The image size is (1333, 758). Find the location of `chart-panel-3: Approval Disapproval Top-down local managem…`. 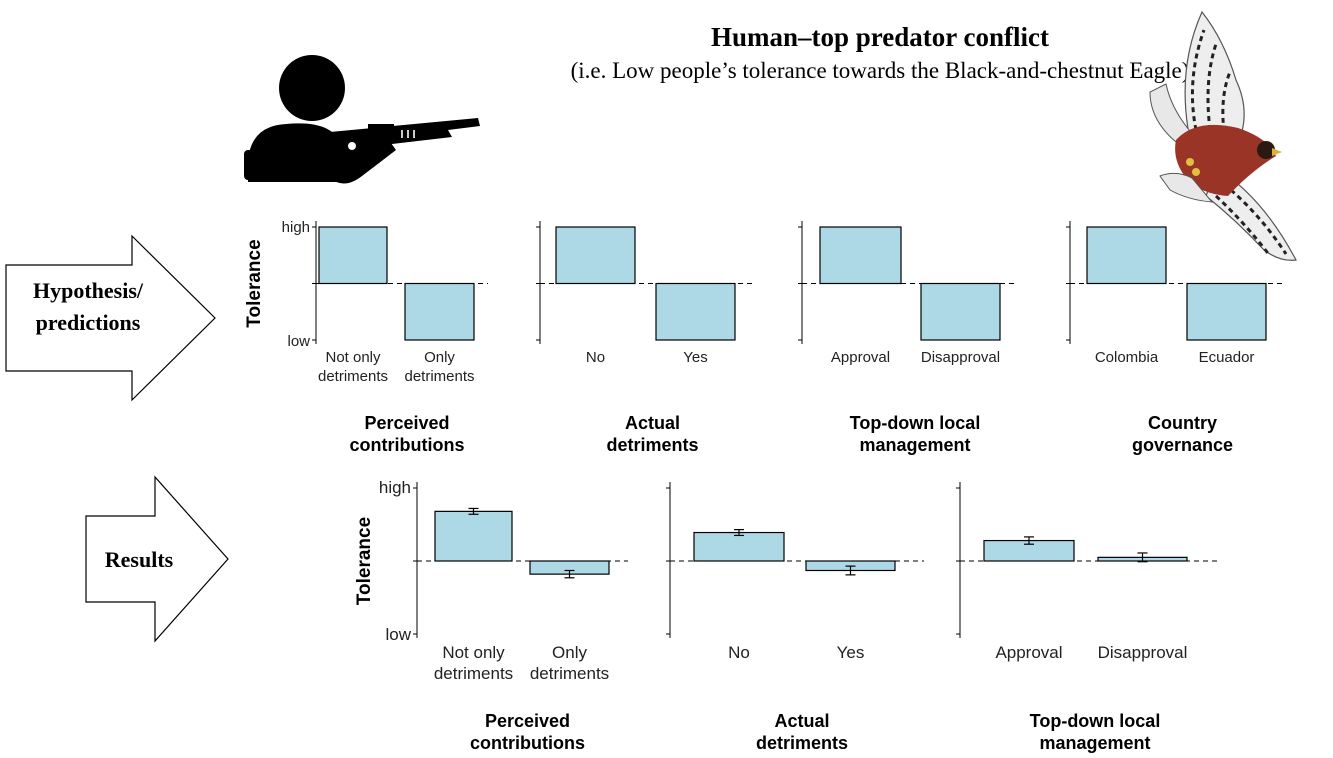

chart-panel-3: Approval Disapproval Top-down local managem… is located at coordinates (908, 338).